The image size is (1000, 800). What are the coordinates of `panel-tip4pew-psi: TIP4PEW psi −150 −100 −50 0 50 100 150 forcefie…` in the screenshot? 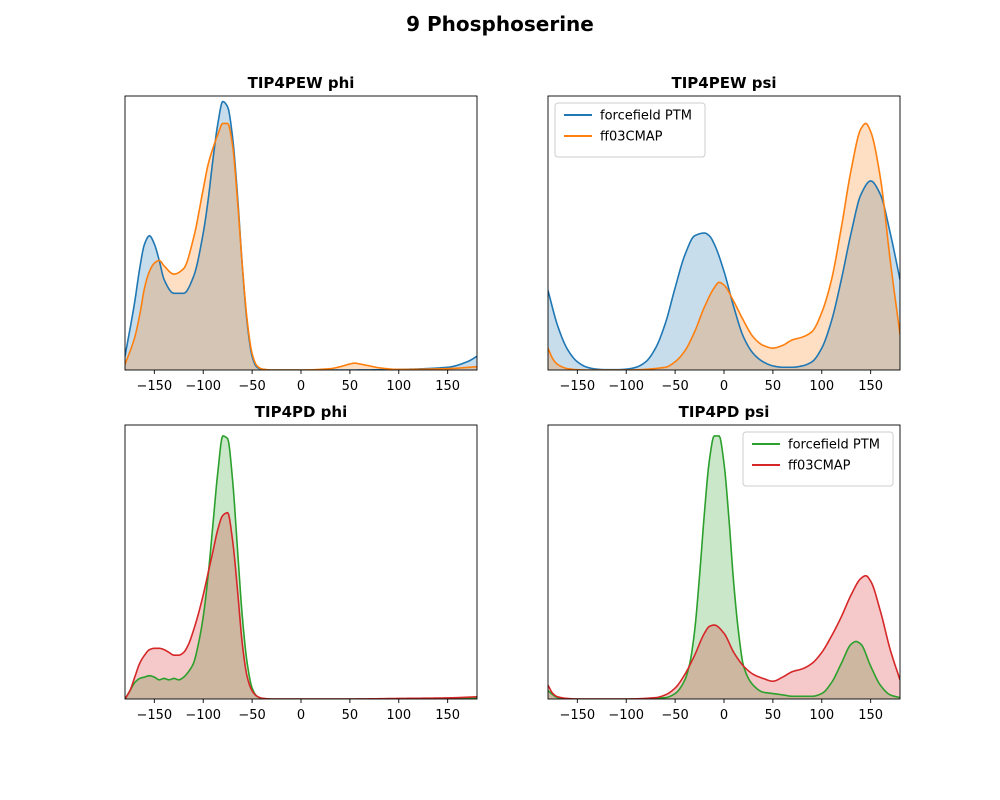 It's located at (724, 234).